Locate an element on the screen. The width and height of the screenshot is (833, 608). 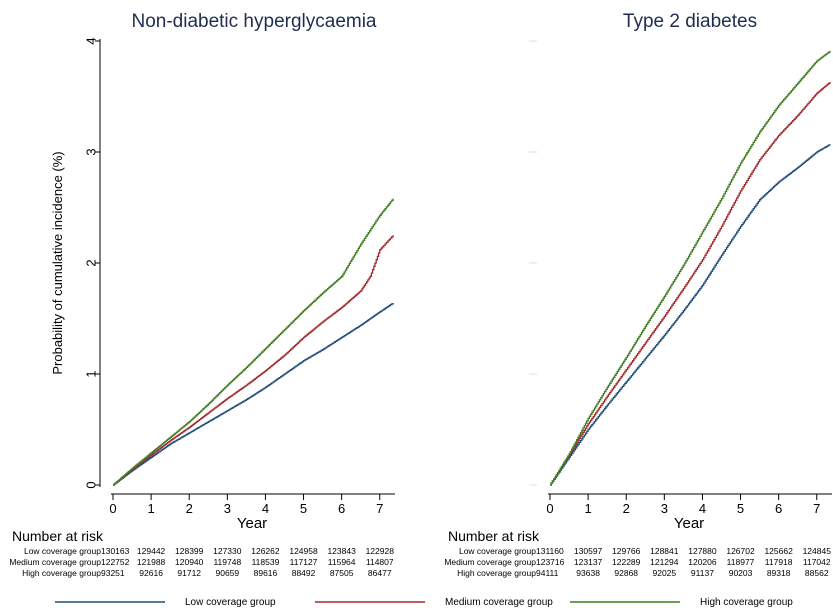
risk-row-value: 131160 is located at coordinates (550, 551).